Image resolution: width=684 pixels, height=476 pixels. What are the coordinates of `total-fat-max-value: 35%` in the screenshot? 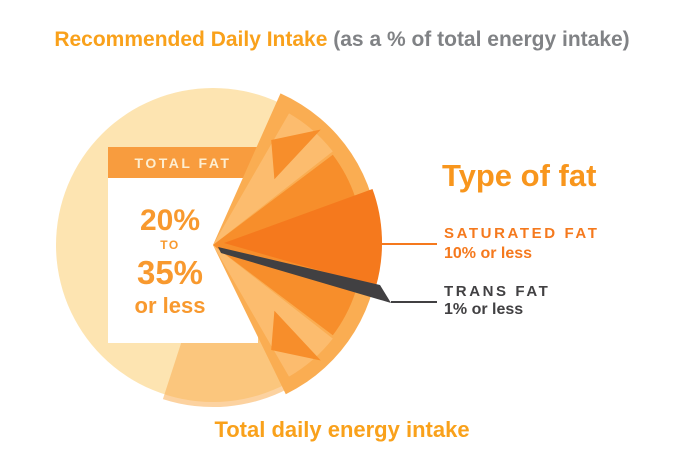 It's located at (170, 272).